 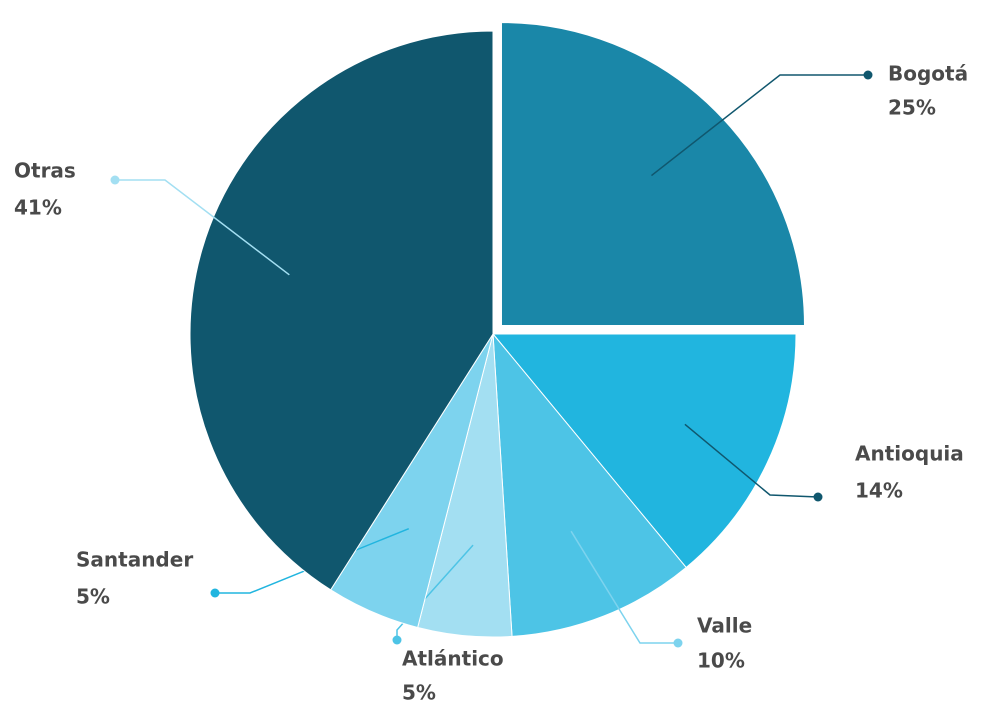 I want to click on slice-value-label: 14%, so click(x=879, y=491).